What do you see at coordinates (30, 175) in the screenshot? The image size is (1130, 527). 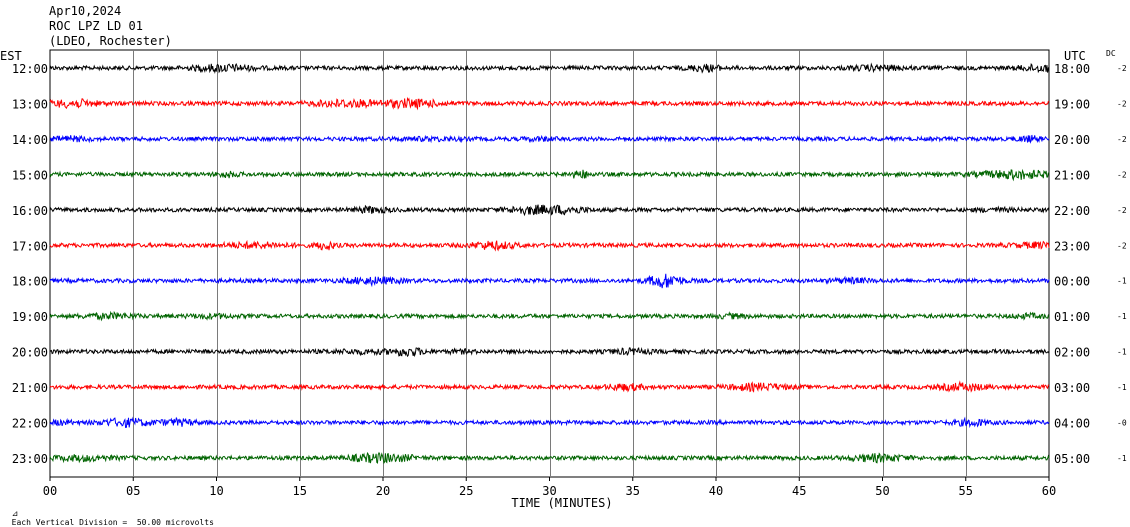 I see `est-hour-label: 15:00` at bounding box center [30, 175].